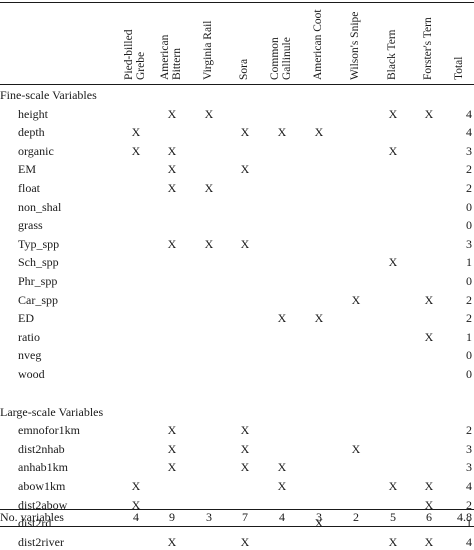 The height and width of the screenshot is (550, 474). What do you see at coordinates (42, 485) in the screenshot?
I see `row-label: abow1km` at bounding box center [42, 485].